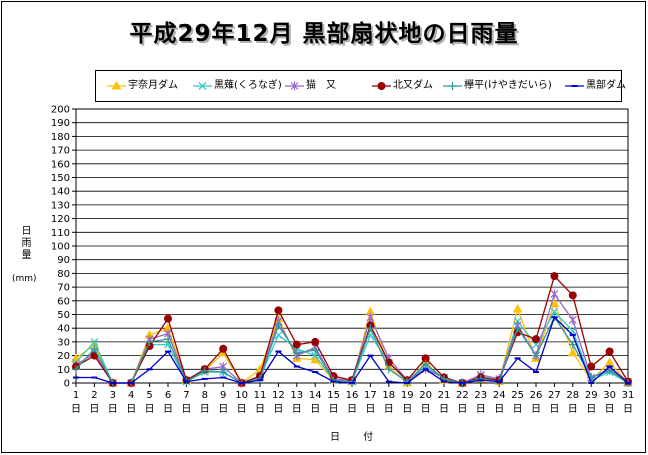 The width and height of the screenshot is (648, 455). Describe the element at coordinates (321, 85) in the screenshot. I see `legend-label: 猫 又` at that location.